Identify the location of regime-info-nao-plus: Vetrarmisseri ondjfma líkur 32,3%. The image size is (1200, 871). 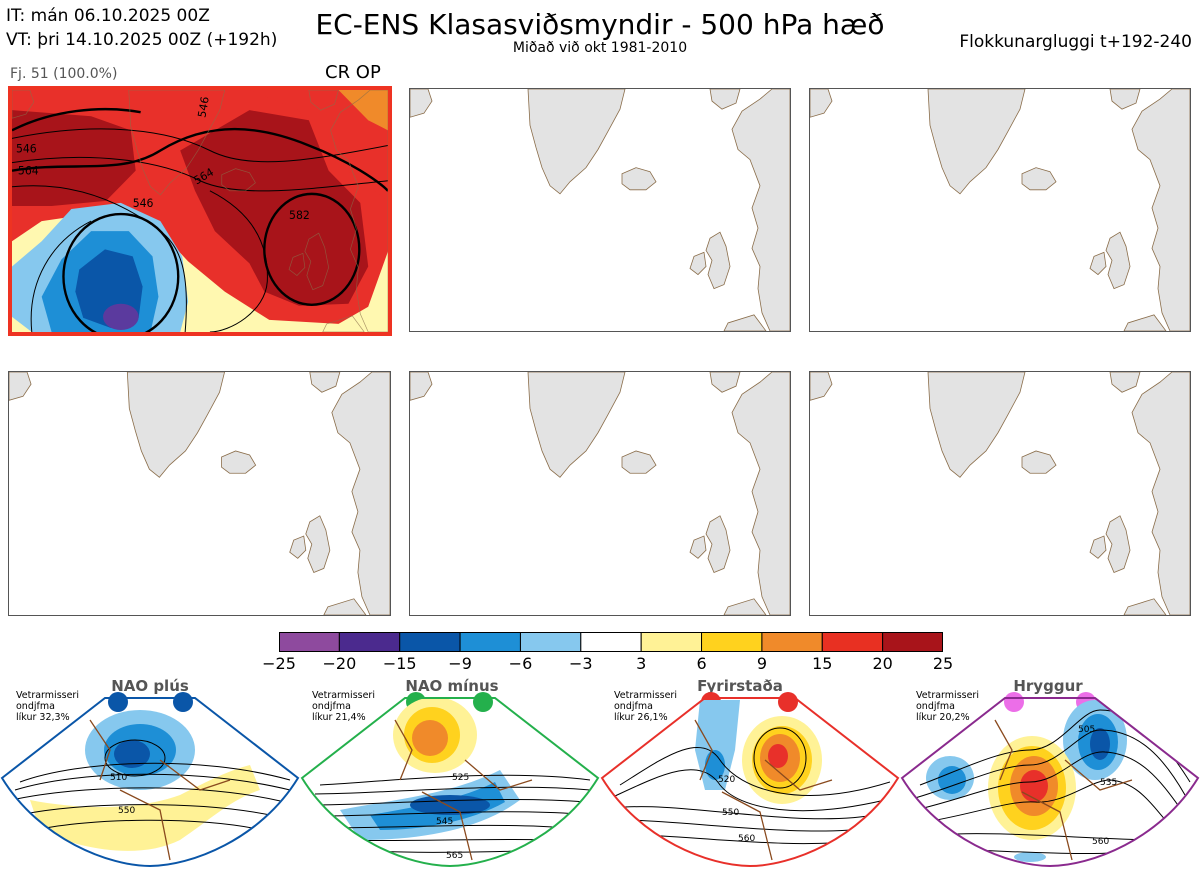
(47, 706).